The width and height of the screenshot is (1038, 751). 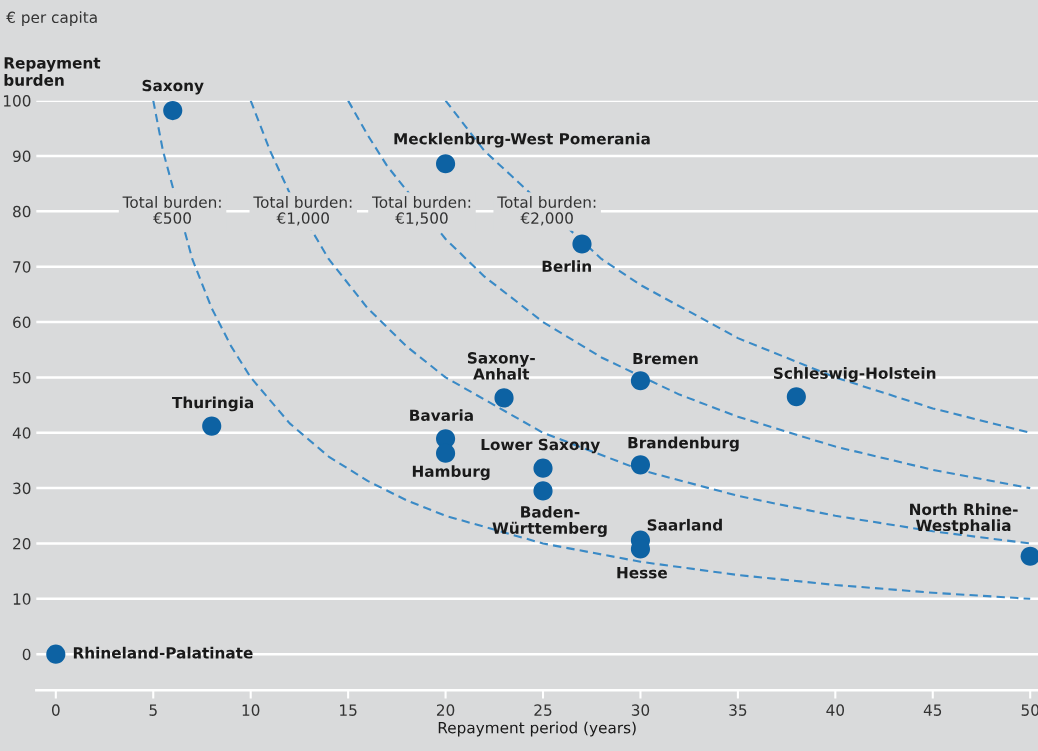 I want to click on x-tick-label: 25, so click(x=543, y=710).